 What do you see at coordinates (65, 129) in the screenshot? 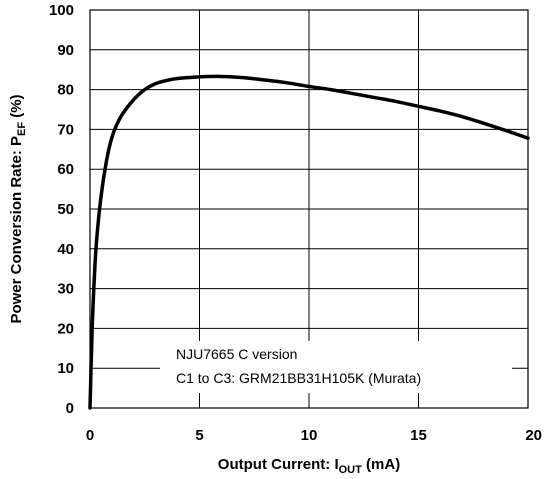
I see `y-tick-label: 70` at bounding box center [65, 129].